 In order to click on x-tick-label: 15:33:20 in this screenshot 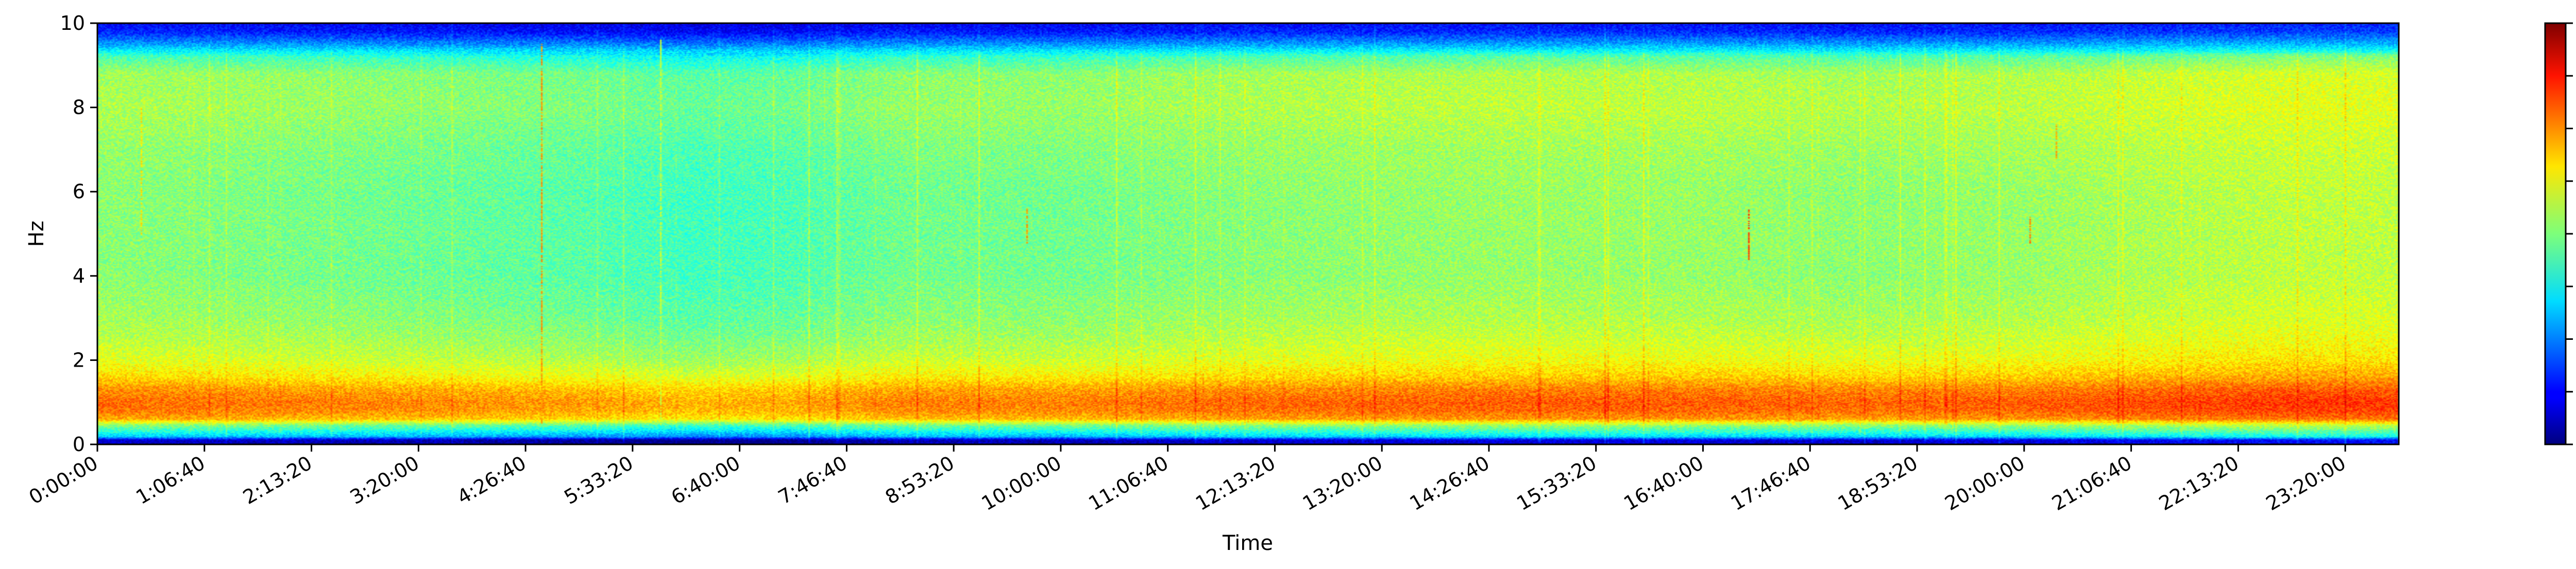, I will do `click(1556, 483)`.